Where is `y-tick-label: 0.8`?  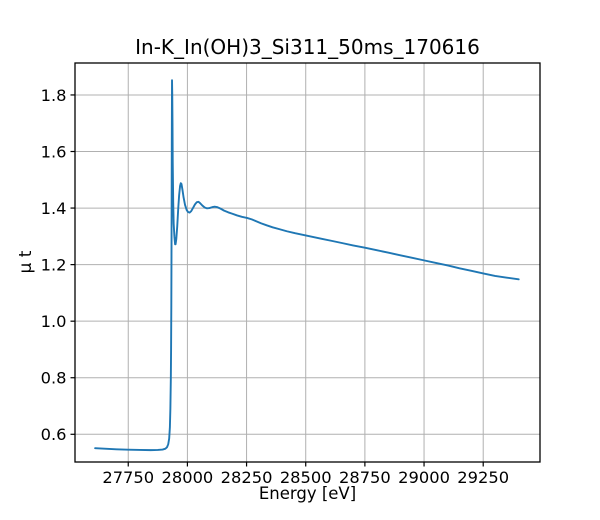
y-tick-label: 0.8 is located at coordinates (54, 378).